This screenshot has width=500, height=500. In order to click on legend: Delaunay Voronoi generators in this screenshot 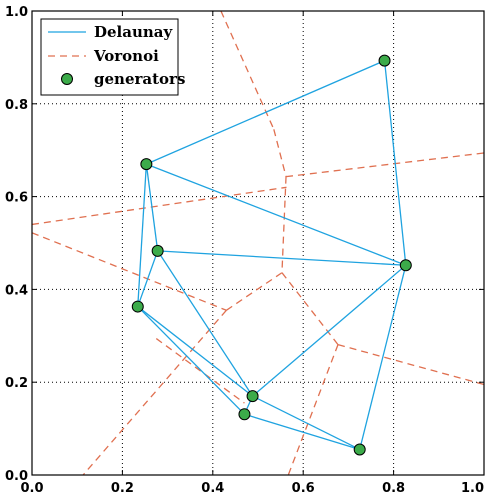, I will do `click(112, 57)`.